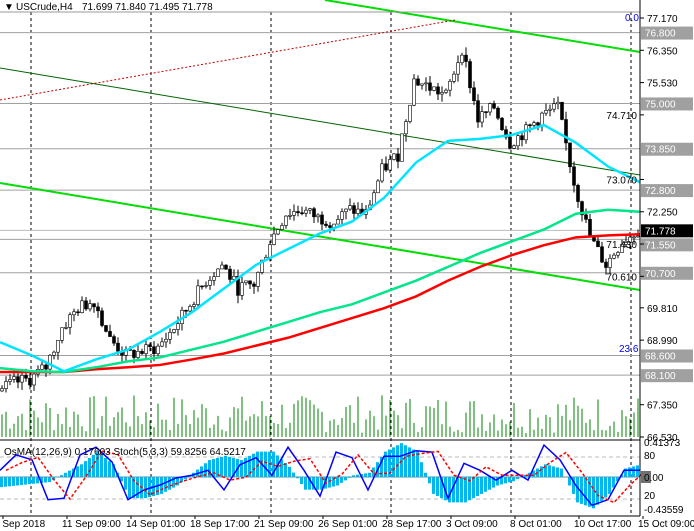  I want to click on subwindow-max-label: 0.41373, so click(662, 443).